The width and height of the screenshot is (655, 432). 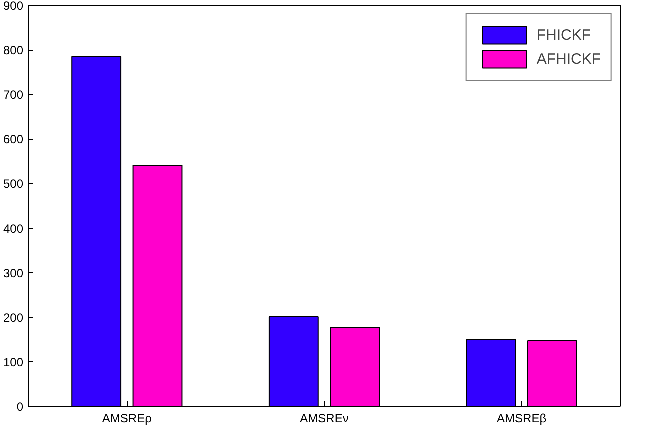 I want to click on y-tick-label: 700, so click(x=13, y=95).